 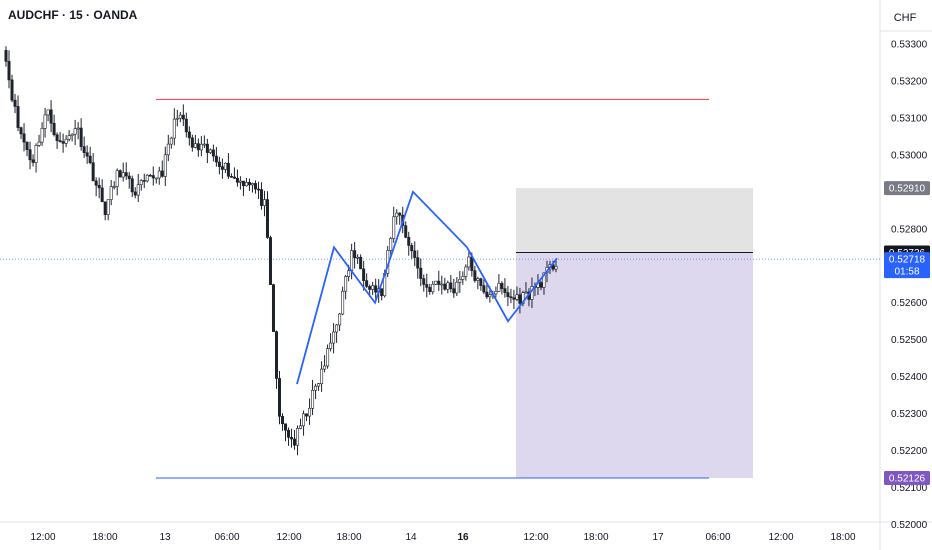 I want to click on take-profit-zone, so click(x=634, y=365).